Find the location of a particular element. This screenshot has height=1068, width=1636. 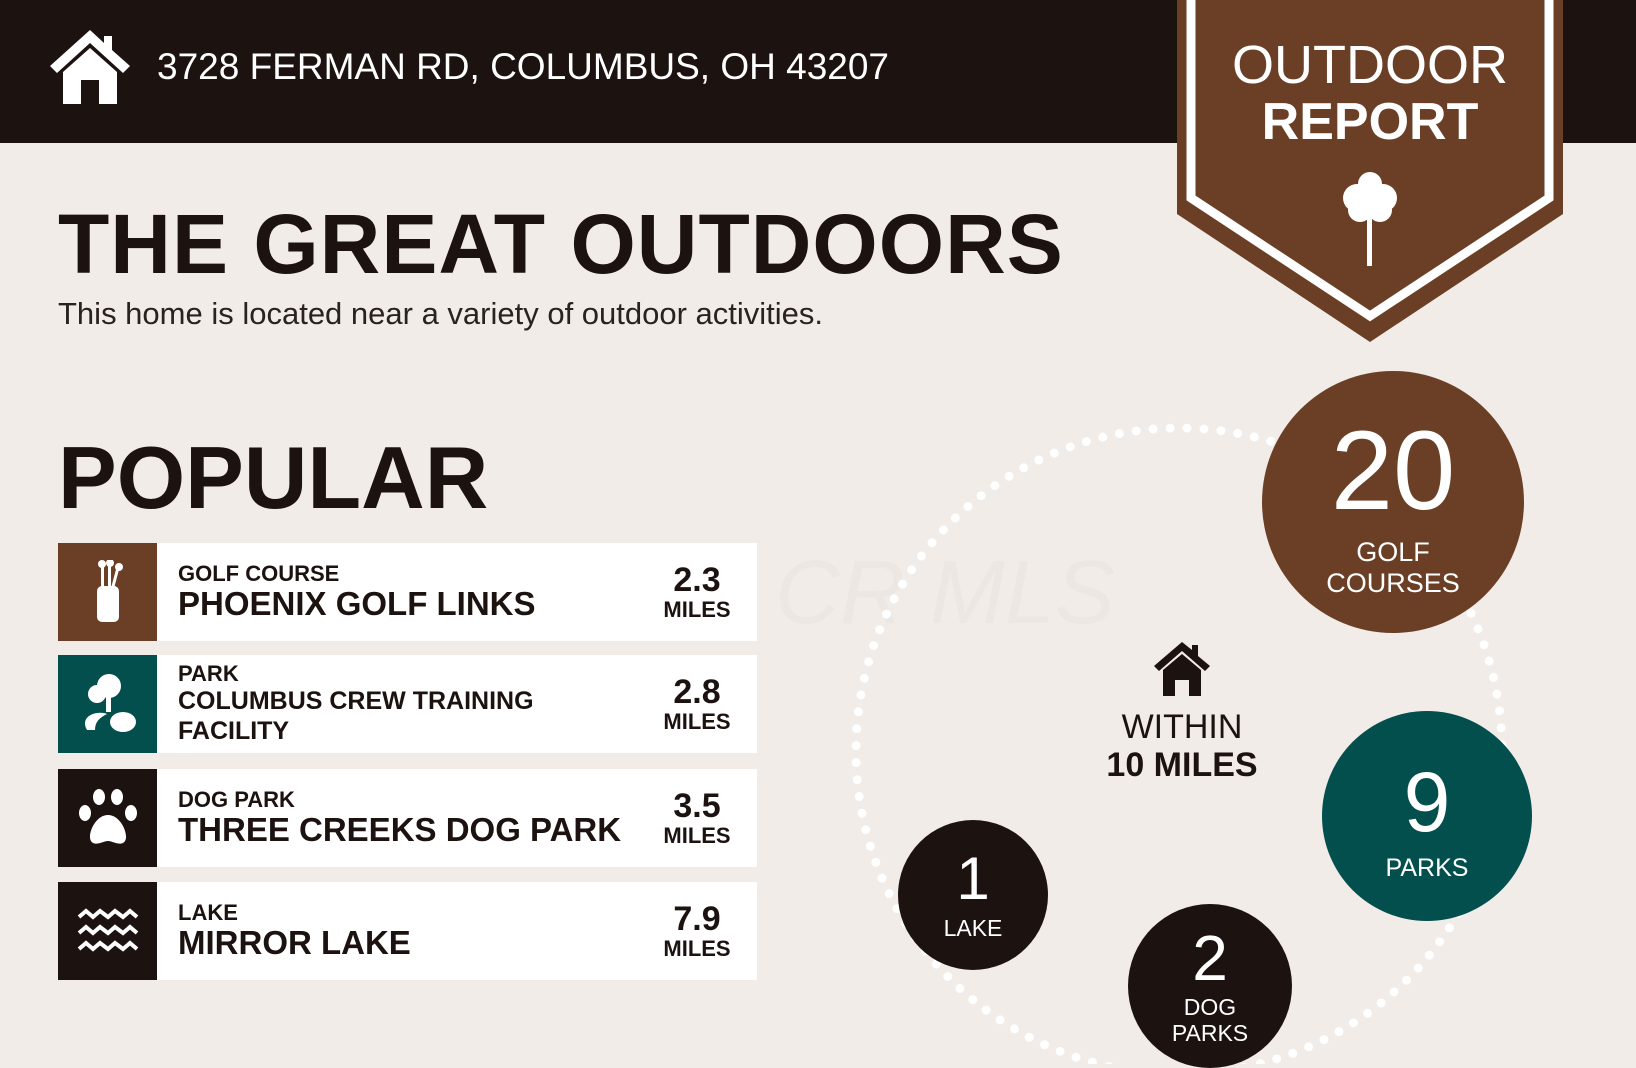

badge-inner-border is located at coordinates (1370, 161).